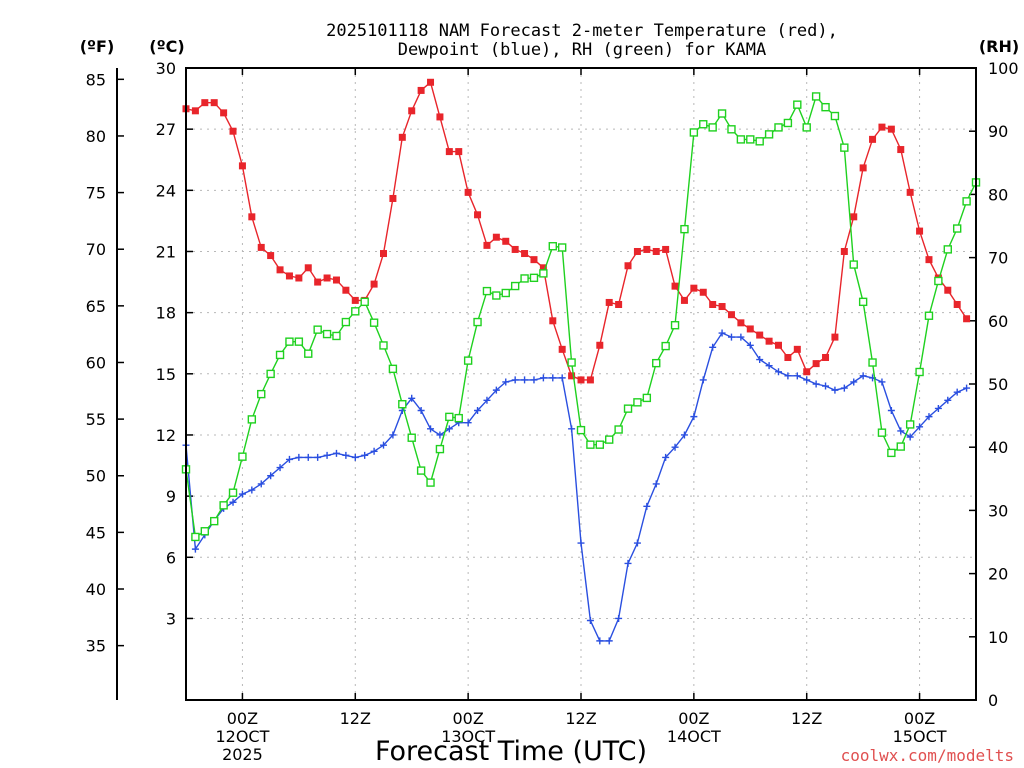 The height and width of the screenshot is (768, 1024). I want to click on celsius-unit-label: (ºC), so click(166, 46).